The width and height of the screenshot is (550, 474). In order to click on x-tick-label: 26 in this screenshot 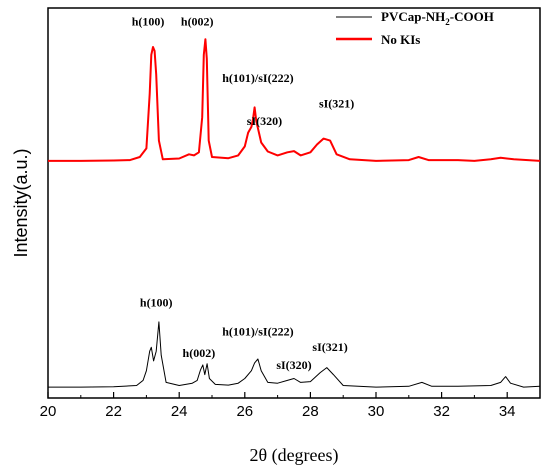, I will do `click(244, 411)`.